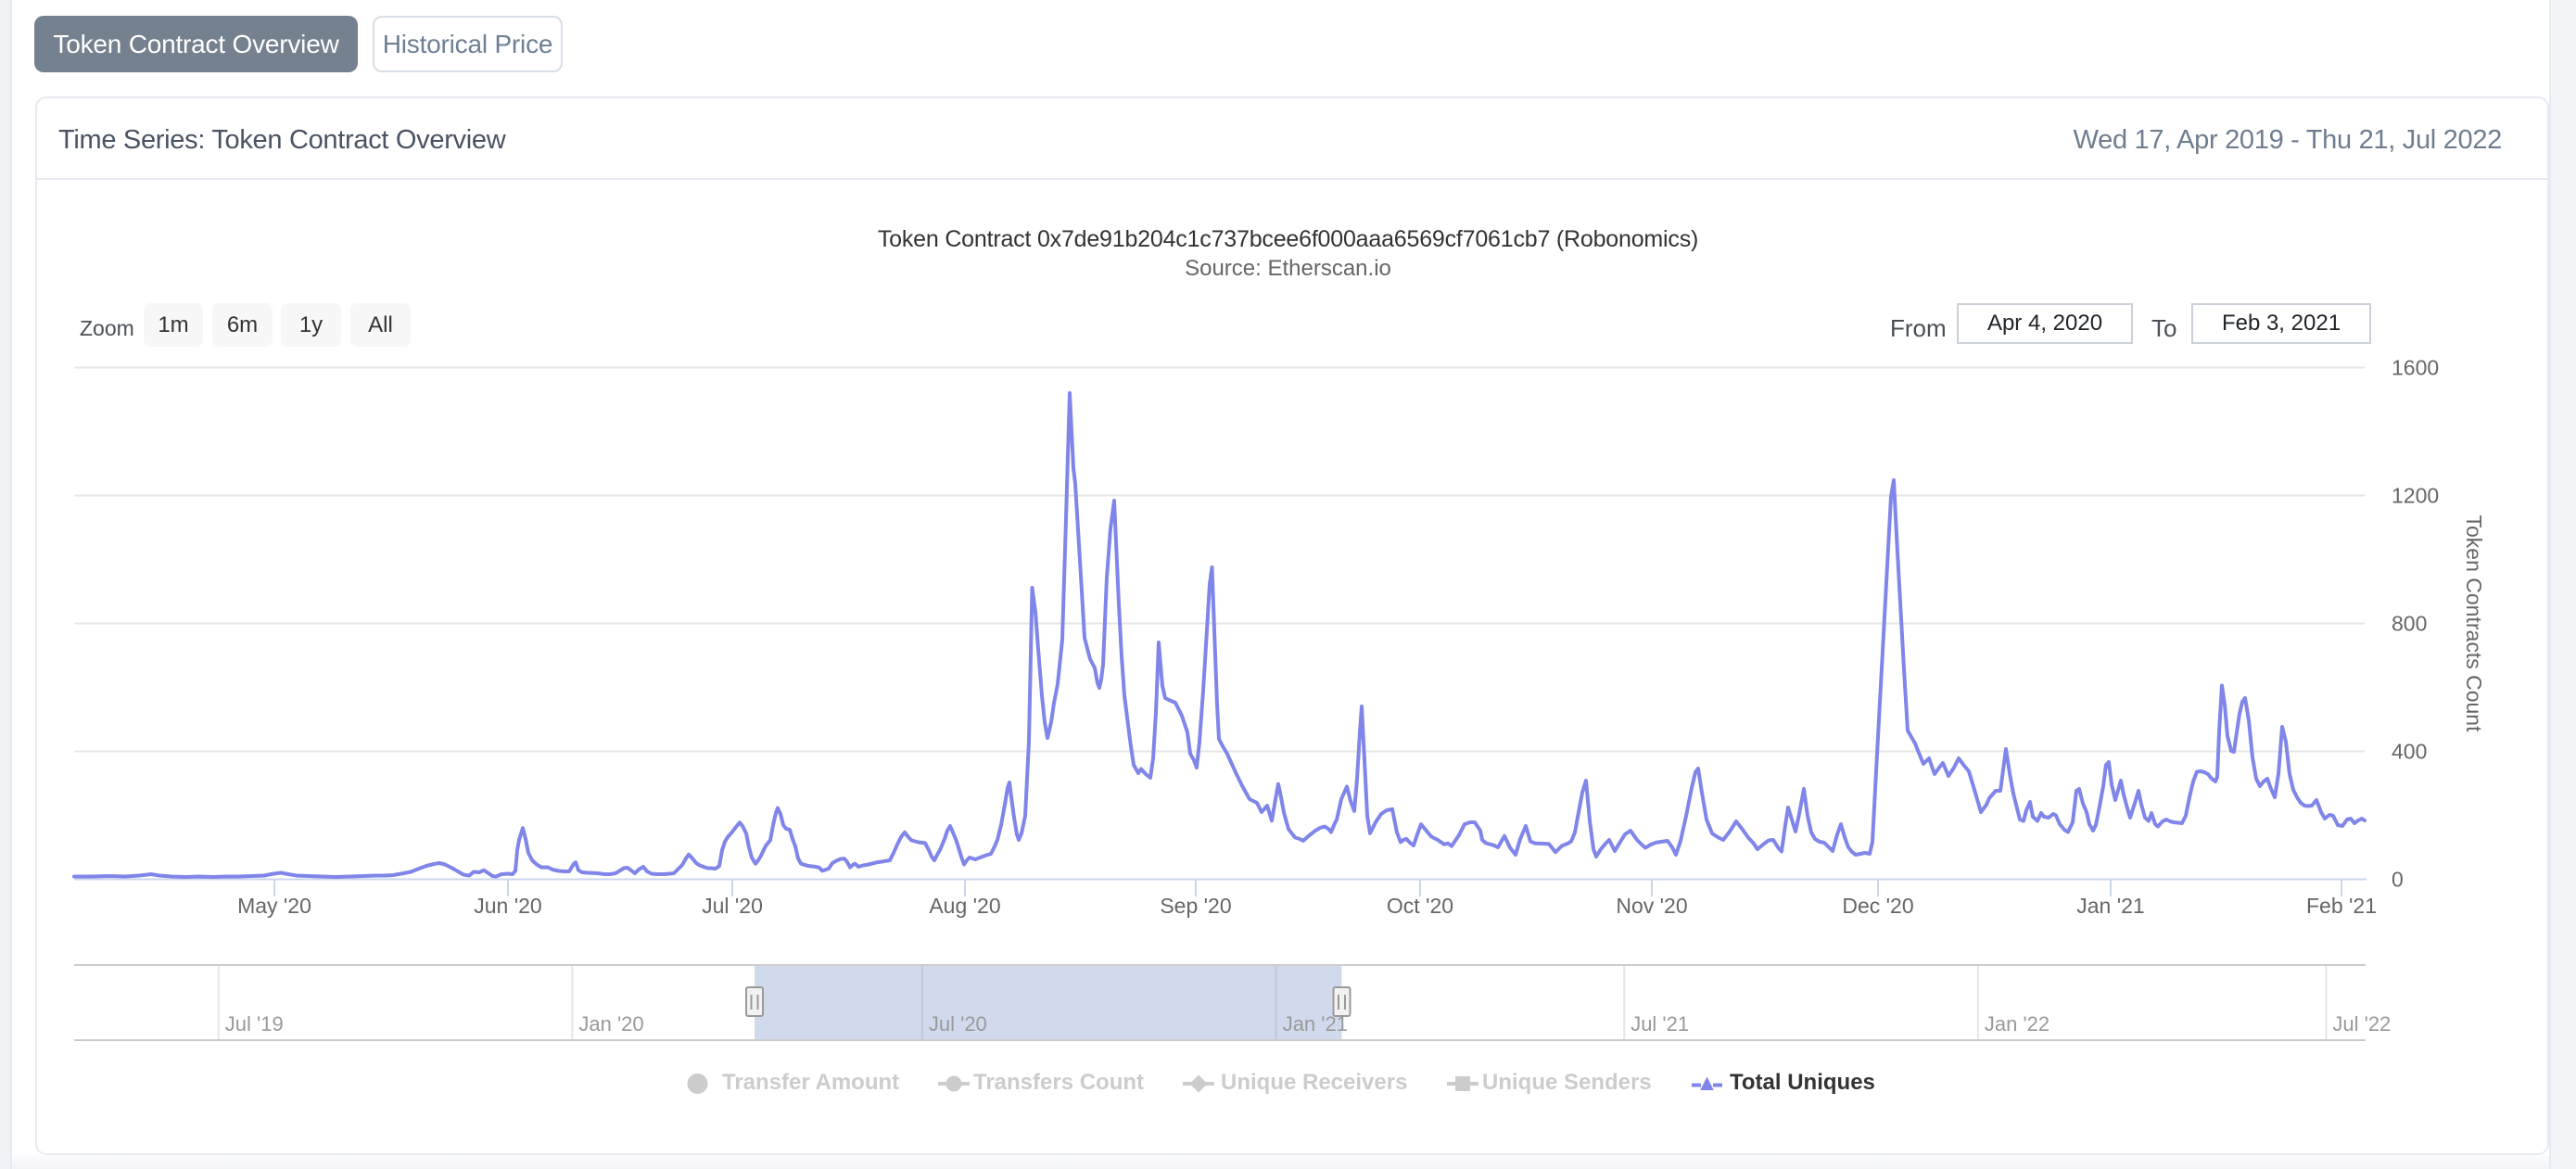 Image resolution: width=2576 pixels, height=1169 pixels. I want to click on svg-text: Jul '21, so click(1660, 1024).